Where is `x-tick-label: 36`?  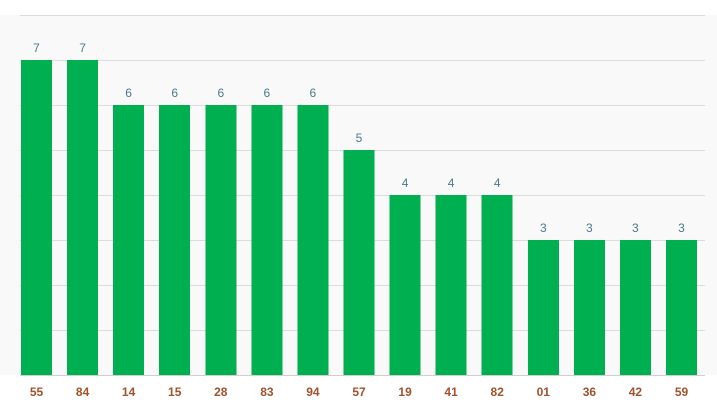
x-tick-label: 36 is located at coordinates (590, 392).